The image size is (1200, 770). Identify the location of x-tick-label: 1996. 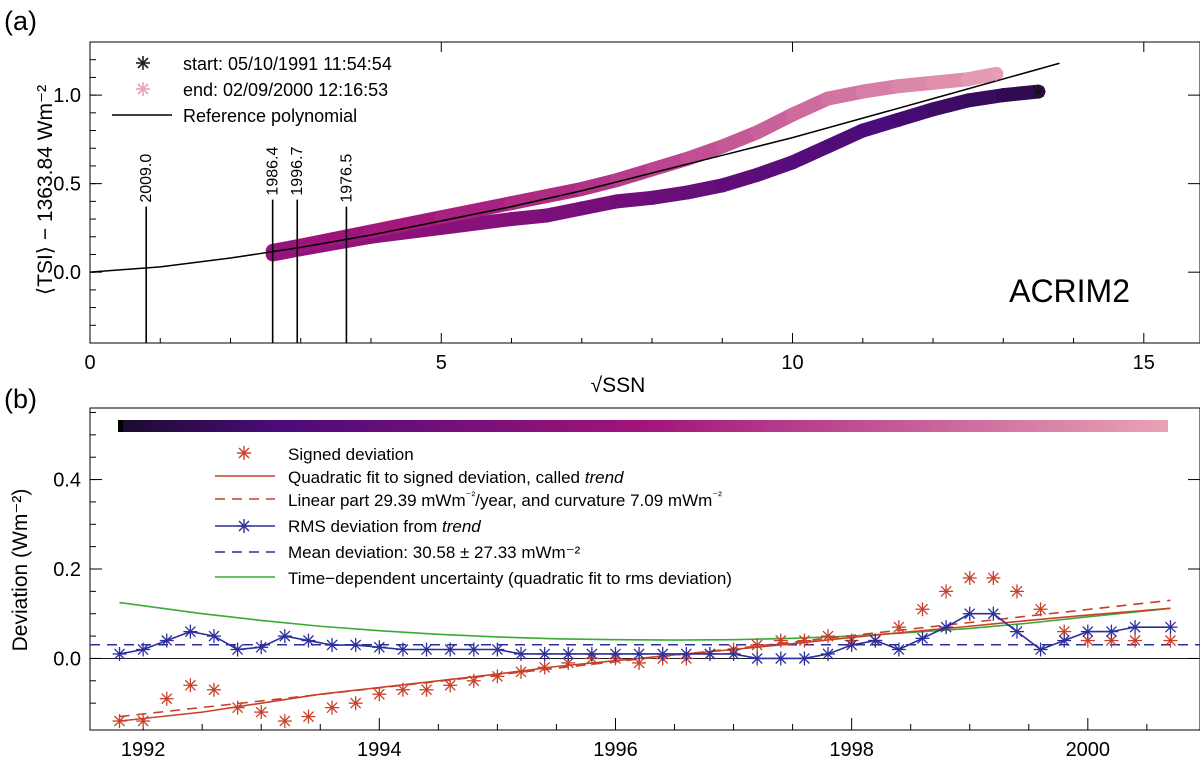
(615, 750).